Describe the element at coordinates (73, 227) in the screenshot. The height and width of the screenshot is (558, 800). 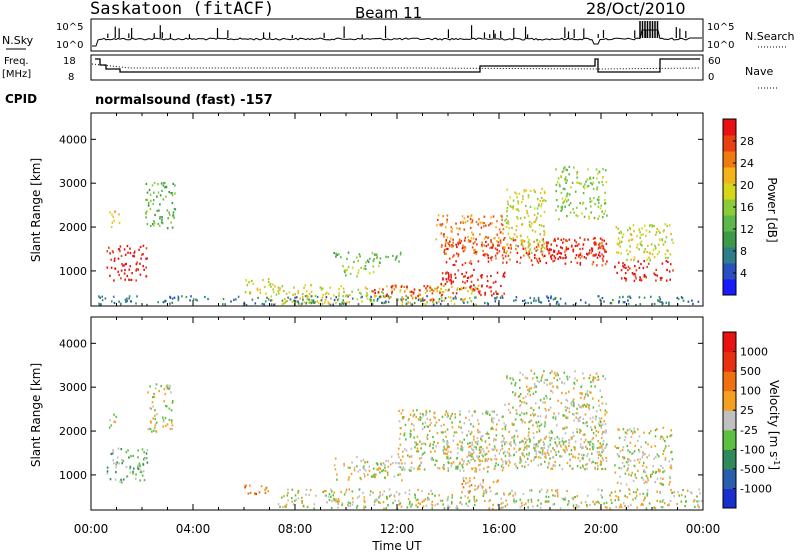
I see `power-ytick-label: 2000` at that location.